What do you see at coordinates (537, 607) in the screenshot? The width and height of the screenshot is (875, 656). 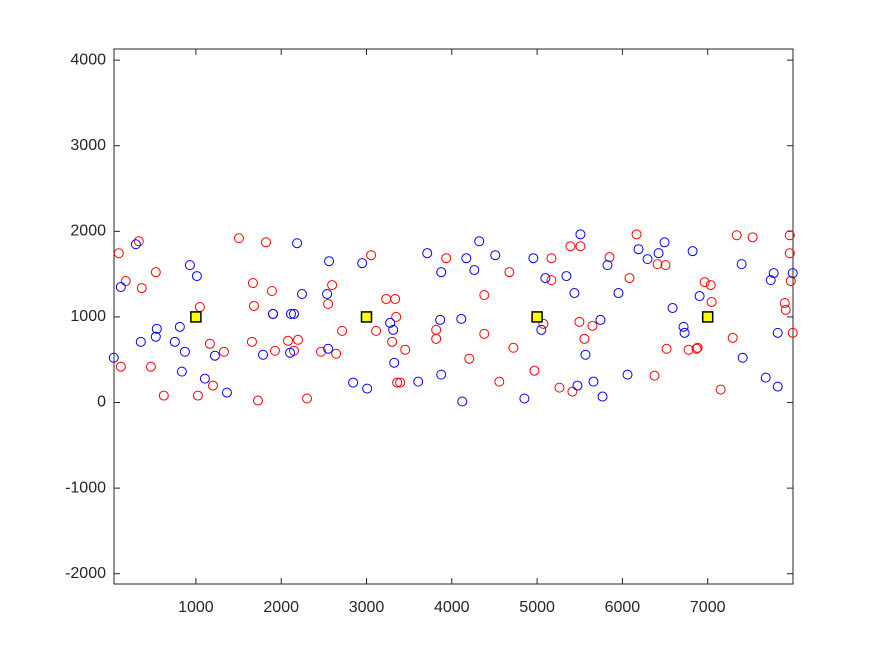 I see `x-tick-label: 5000` at bounding box center [537, 607].